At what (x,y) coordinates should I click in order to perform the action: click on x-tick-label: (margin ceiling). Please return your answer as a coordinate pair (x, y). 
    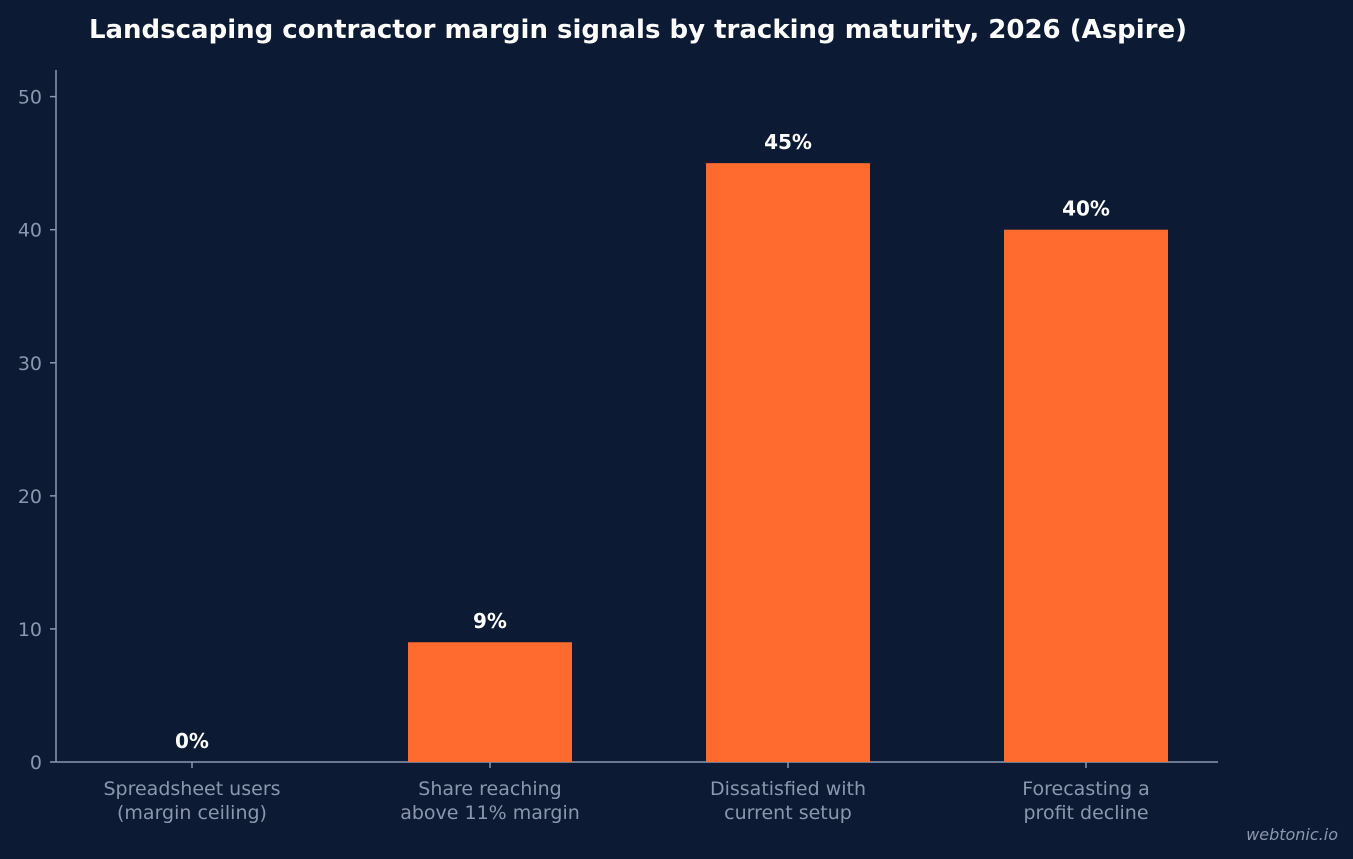
    Looking at the image, I should click on (192, 813).